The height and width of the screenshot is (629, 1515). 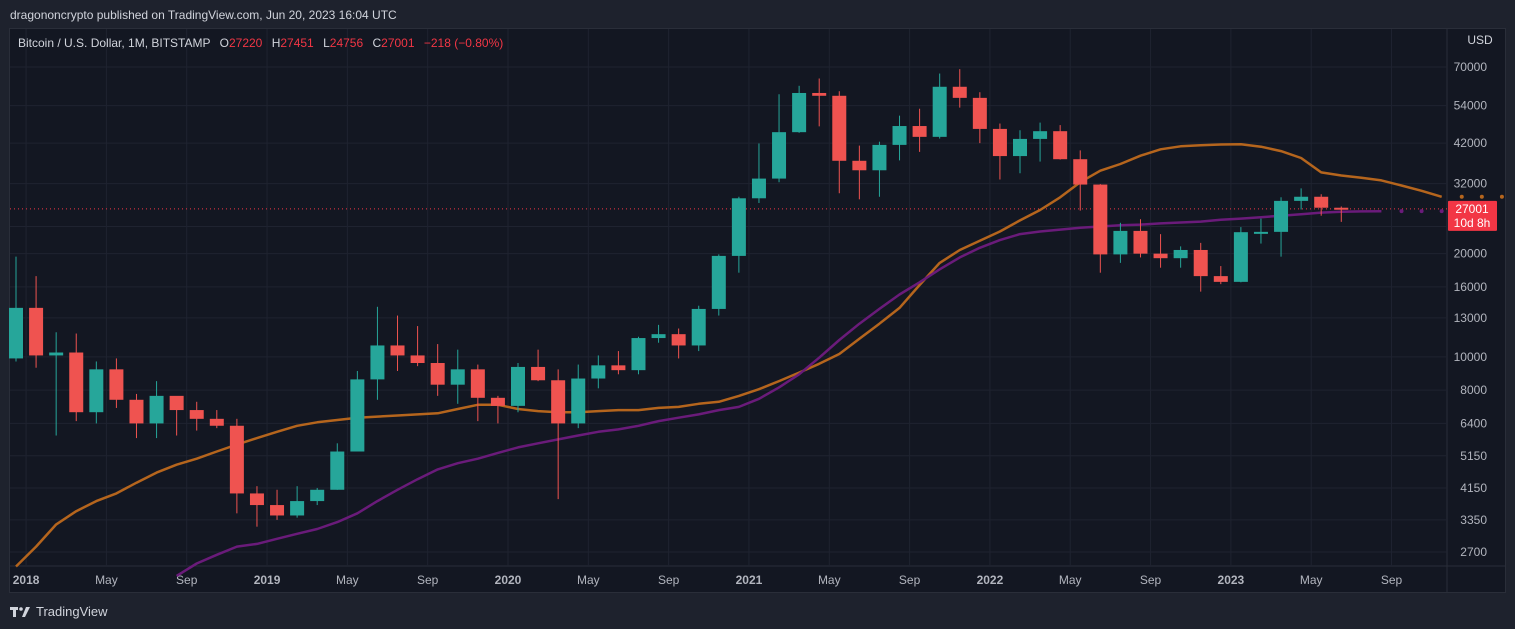 What do you see at coordinates (1471, 254) in the screenshot?
I see `price-tick-label: 20000` at bounding box center [1471, 254].